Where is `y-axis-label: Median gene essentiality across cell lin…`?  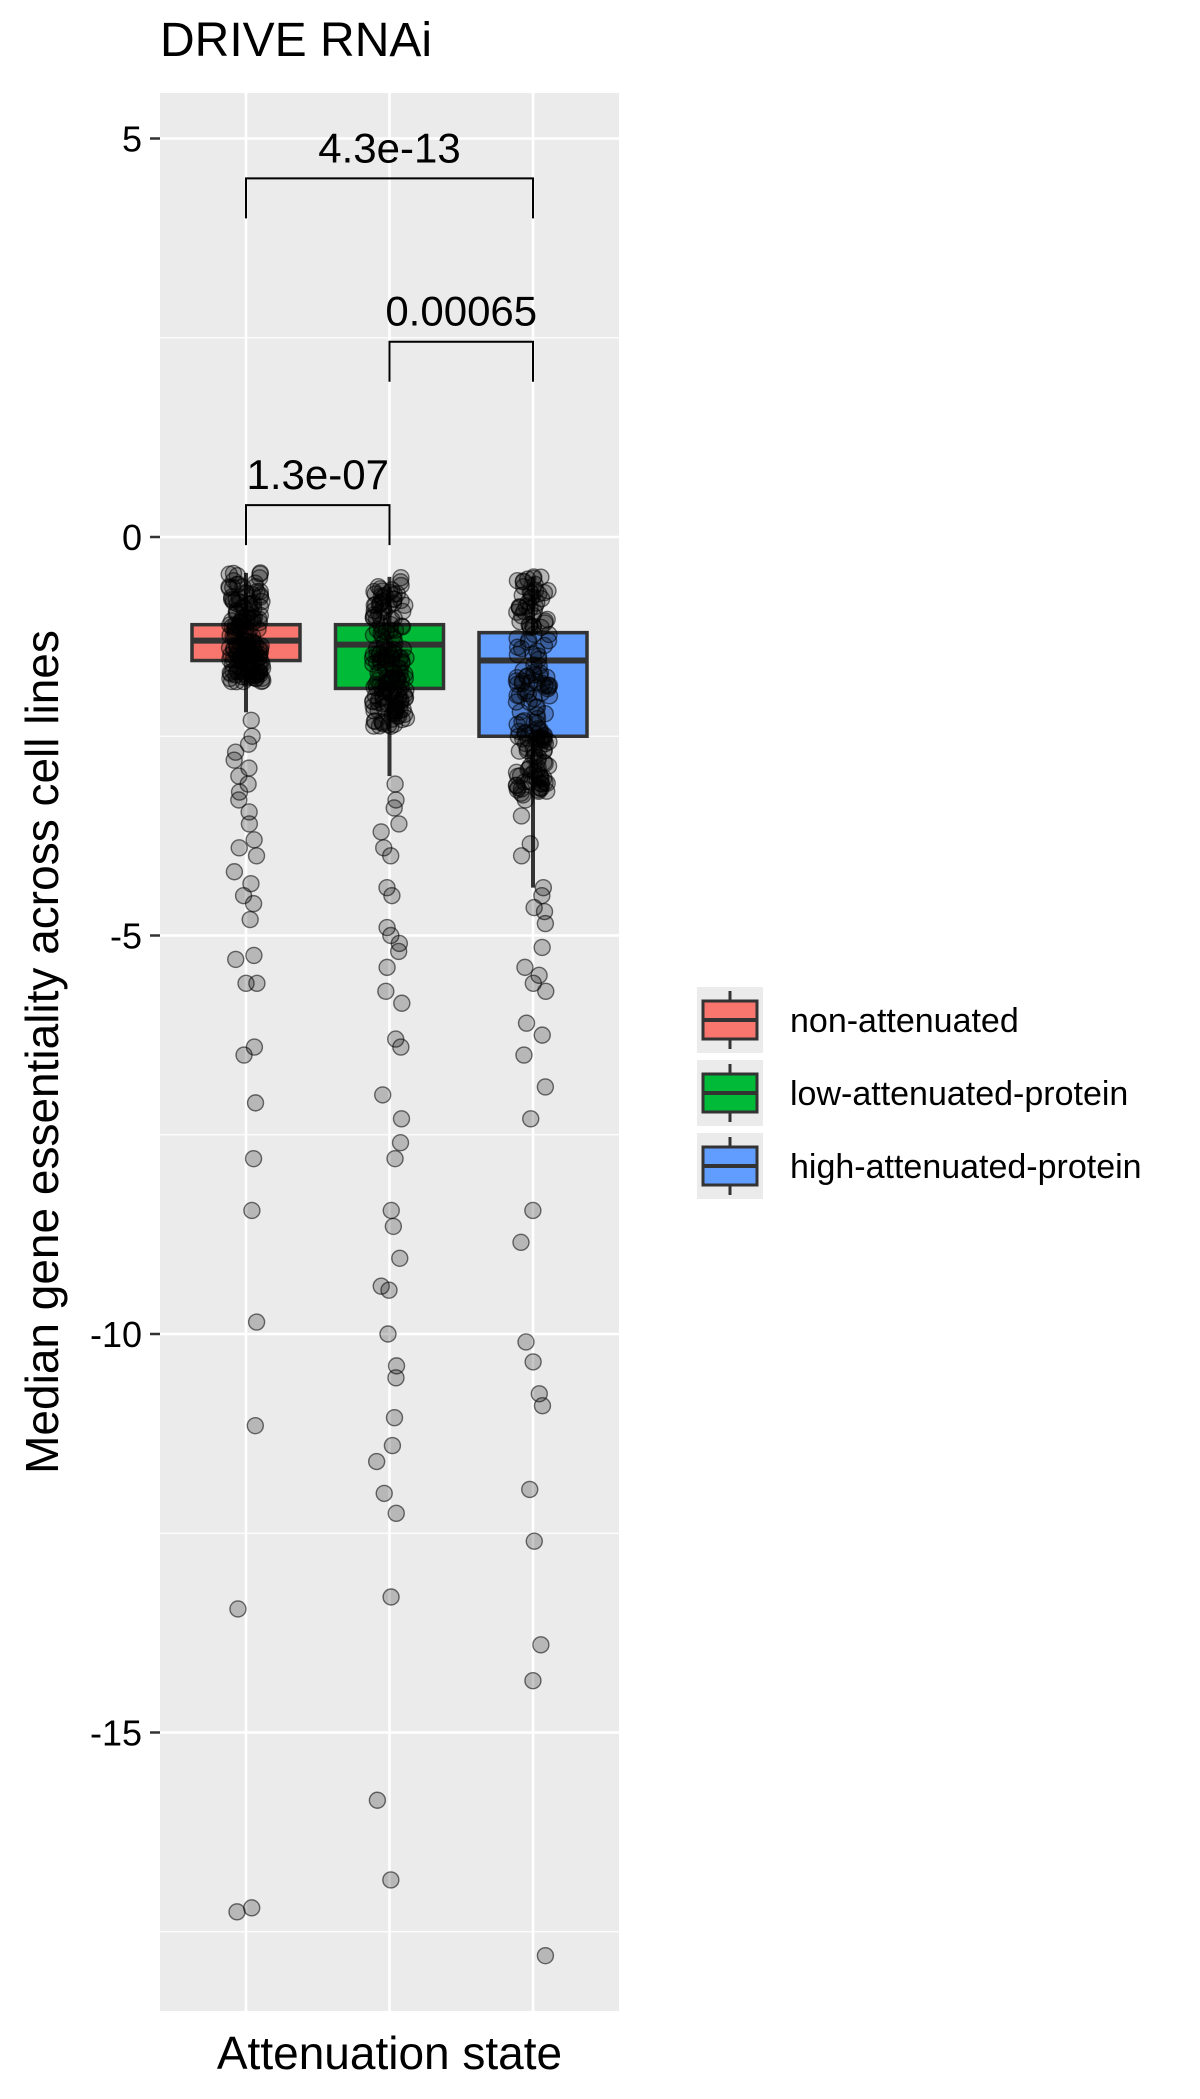
y-axis-label: Median gene essentiality across cell lin… is located at coordinates (42, 1052).